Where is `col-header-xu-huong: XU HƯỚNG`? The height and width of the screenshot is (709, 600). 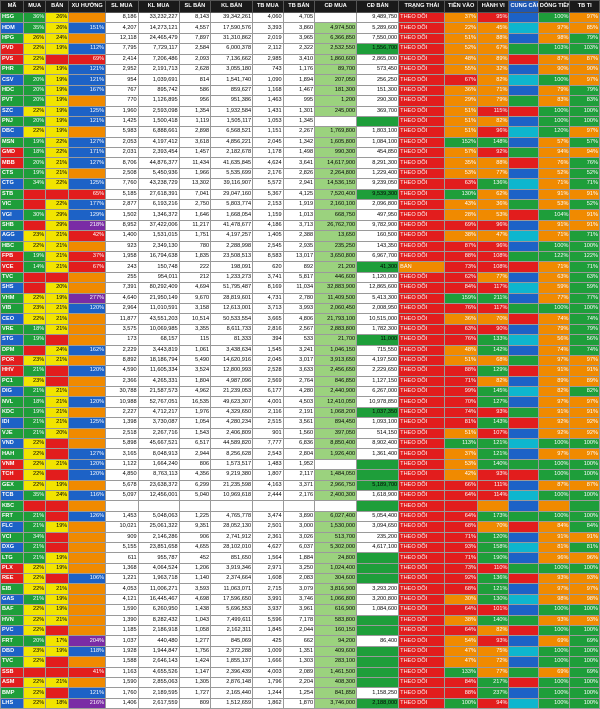
col-header-xu-huong: XU HƯỚNG is located at coordinates (87, 6).